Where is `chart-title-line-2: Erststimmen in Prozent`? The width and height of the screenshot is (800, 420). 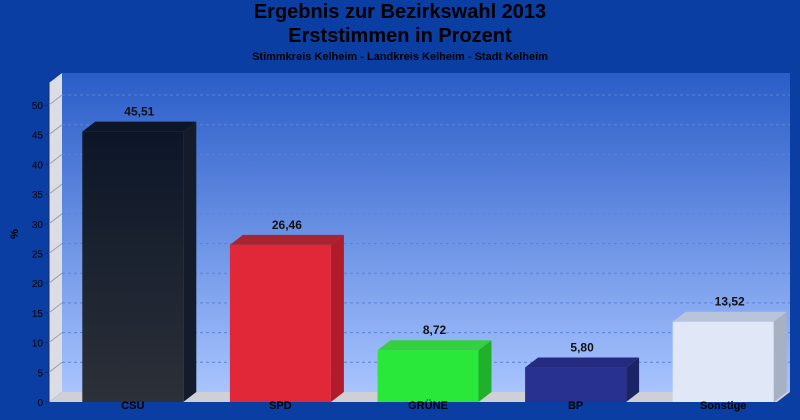 chart-title-line-2: Erststimmen in Prozent is located at coordinates (400, 36).